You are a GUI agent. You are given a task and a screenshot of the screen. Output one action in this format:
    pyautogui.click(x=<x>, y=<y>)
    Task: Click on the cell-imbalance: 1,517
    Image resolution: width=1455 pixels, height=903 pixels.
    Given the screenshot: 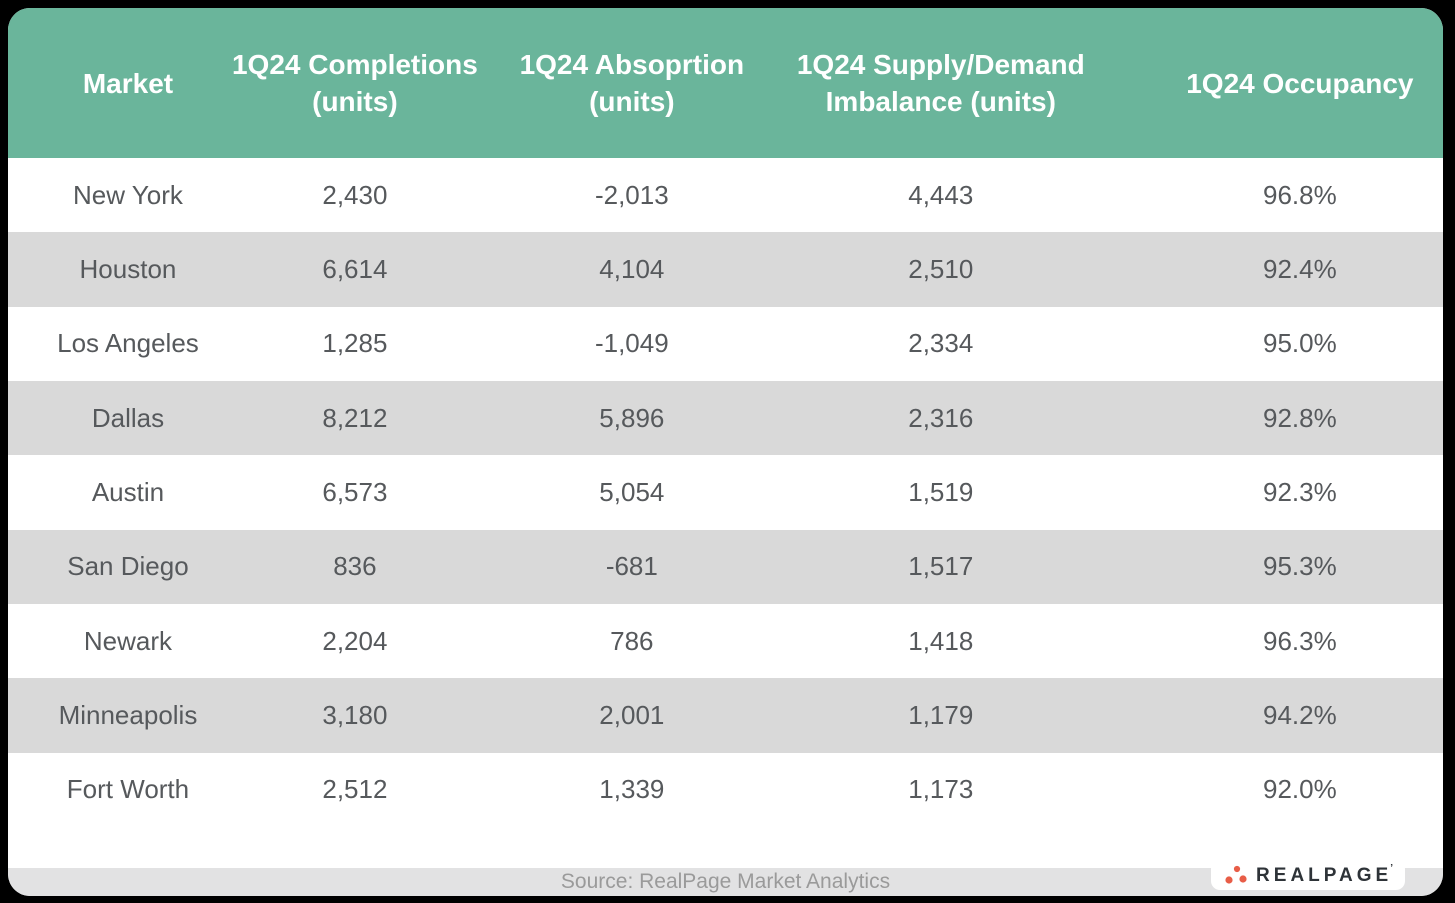 What is the action you would take?
    pyautogui.click(x=941, y=566)
    